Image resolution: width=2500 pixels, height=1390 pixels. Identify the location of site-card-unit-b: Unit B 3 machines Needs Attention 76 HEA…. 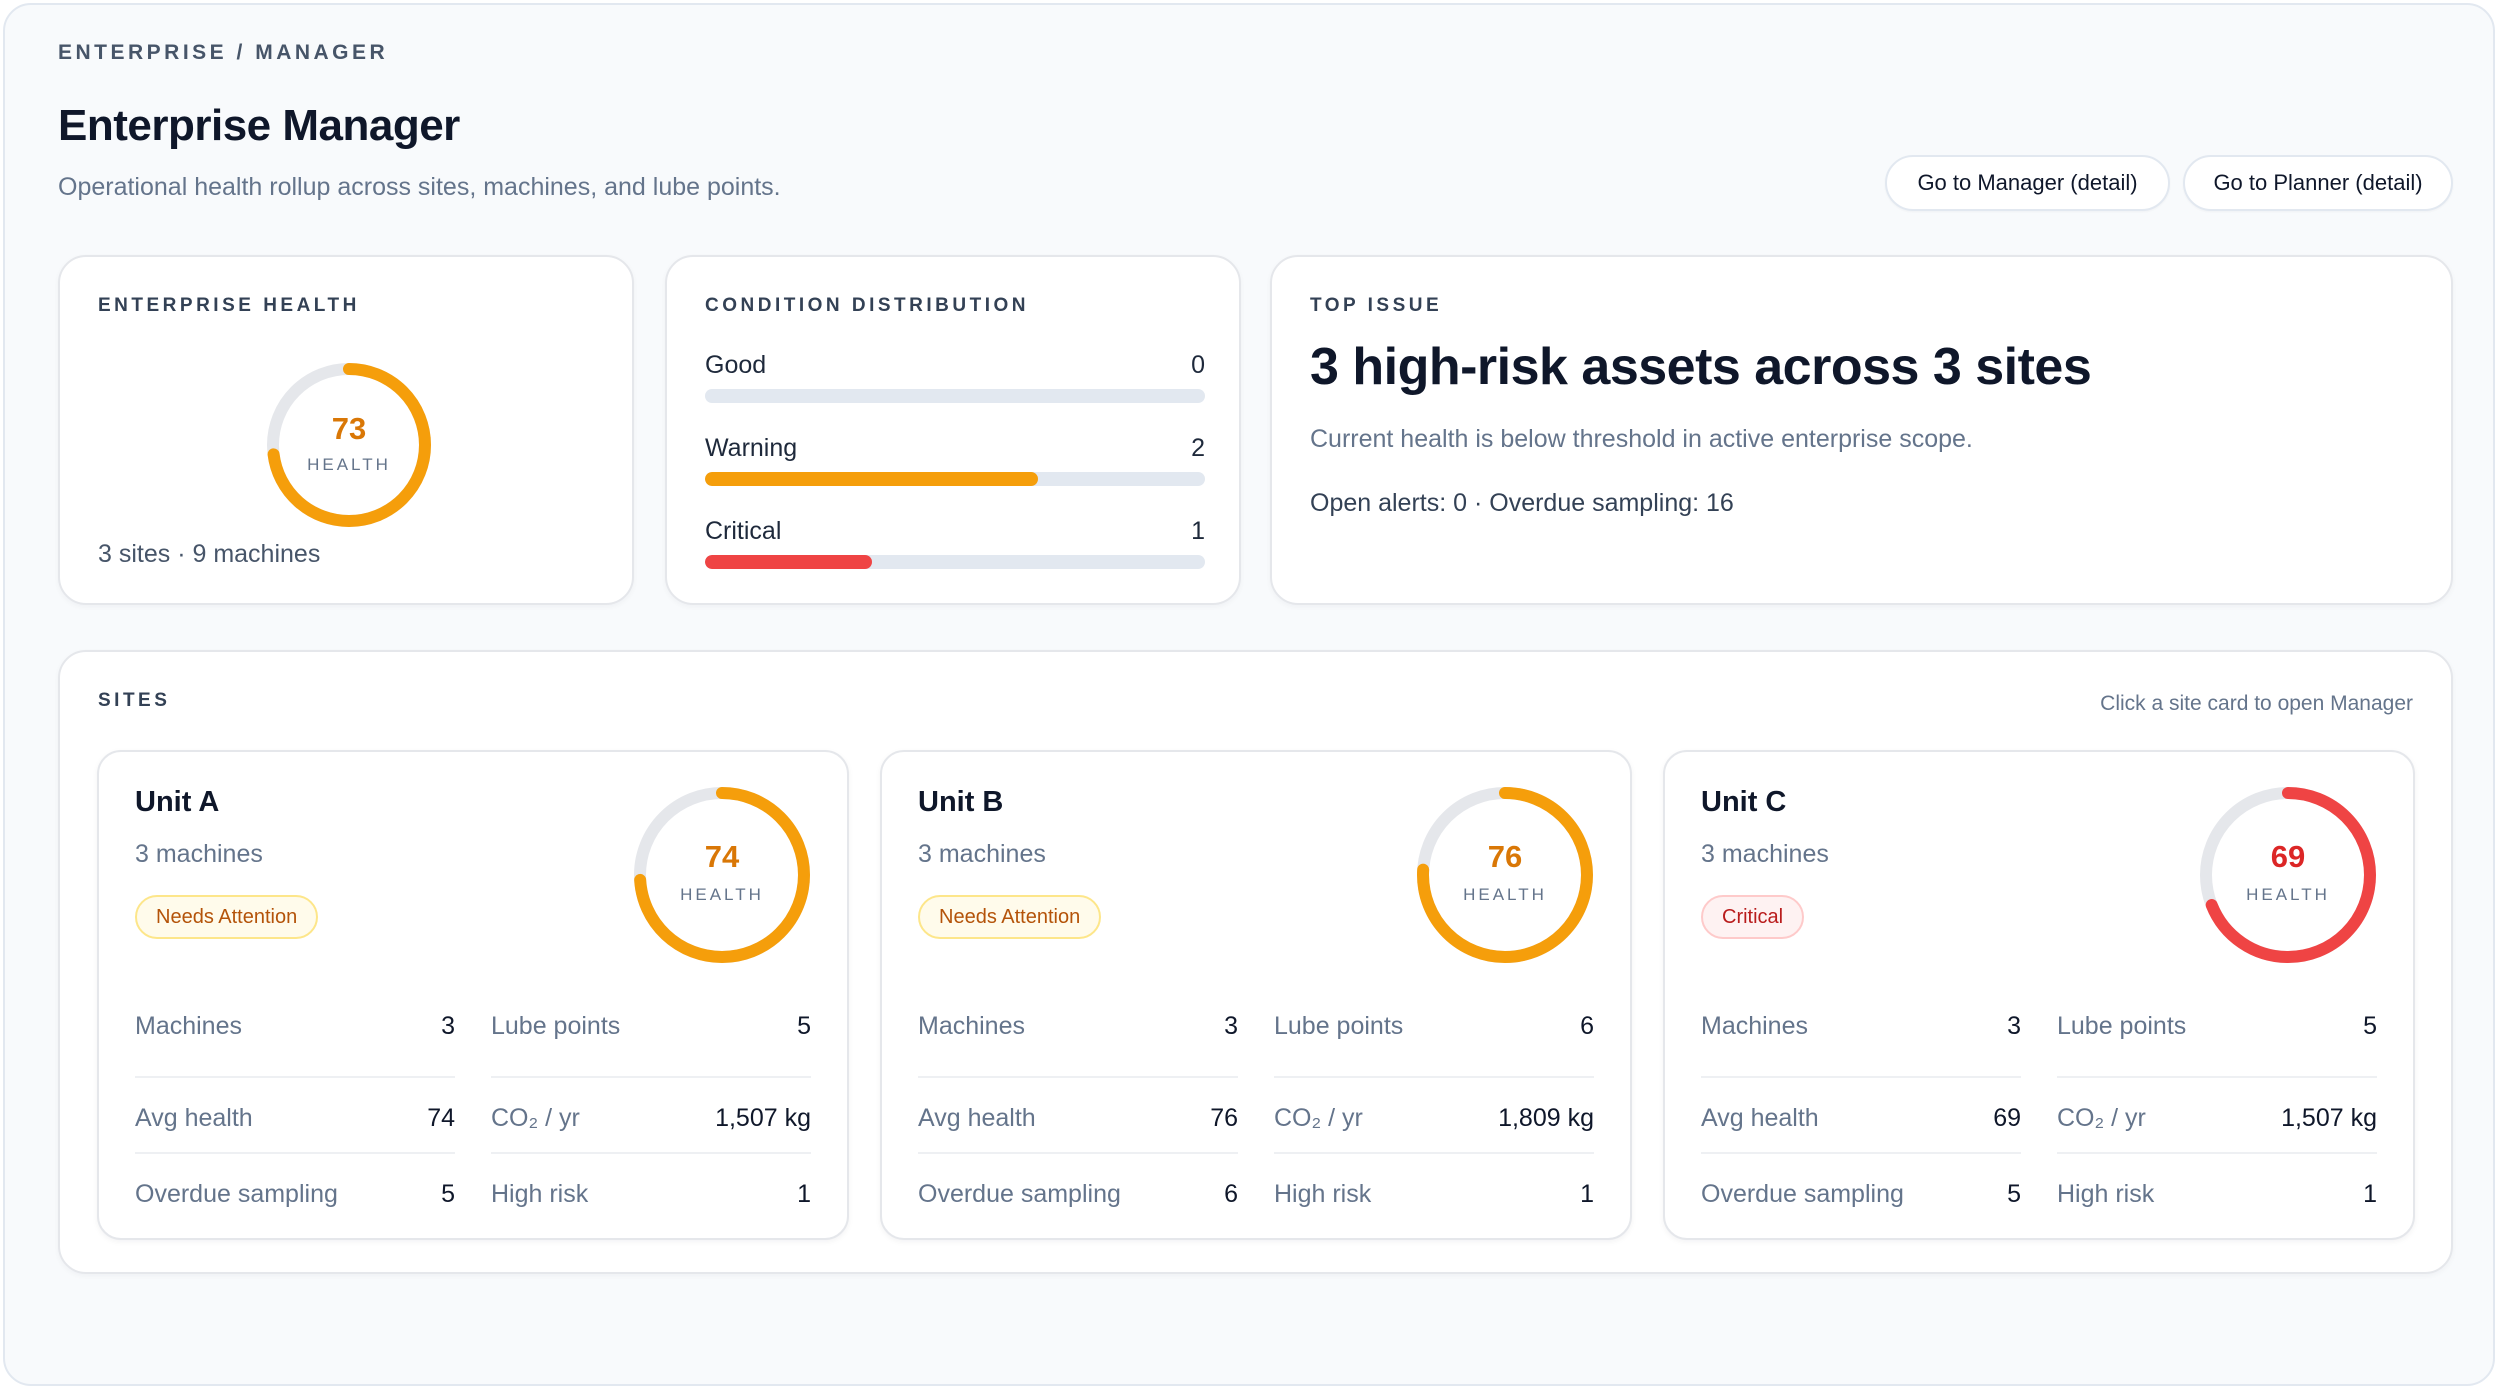
(1256, 995).